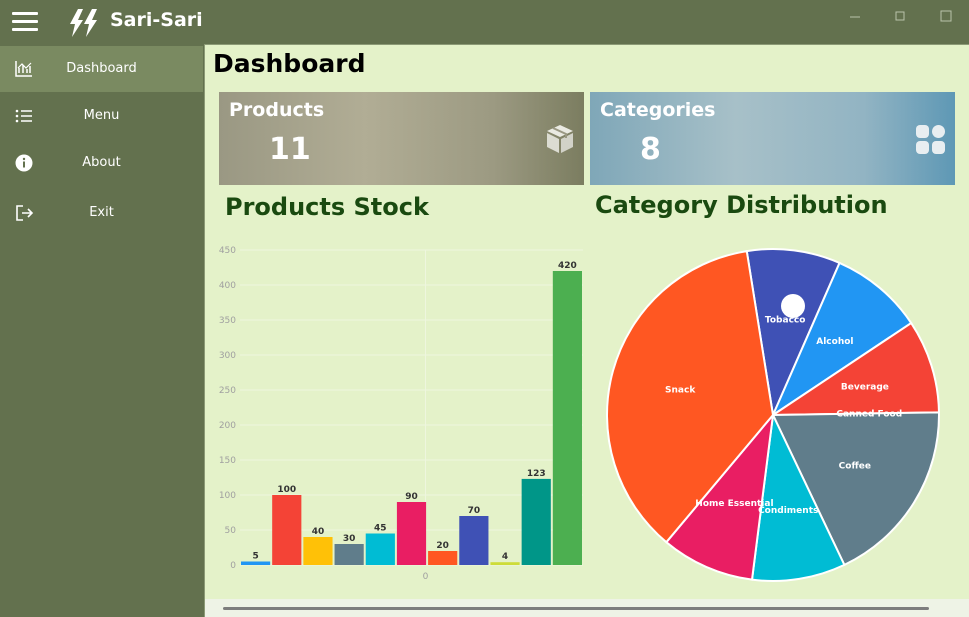  Describe the element at coordinates (156, 20) in the screenshot. I see `app-title: Sari-Sari` at that location.